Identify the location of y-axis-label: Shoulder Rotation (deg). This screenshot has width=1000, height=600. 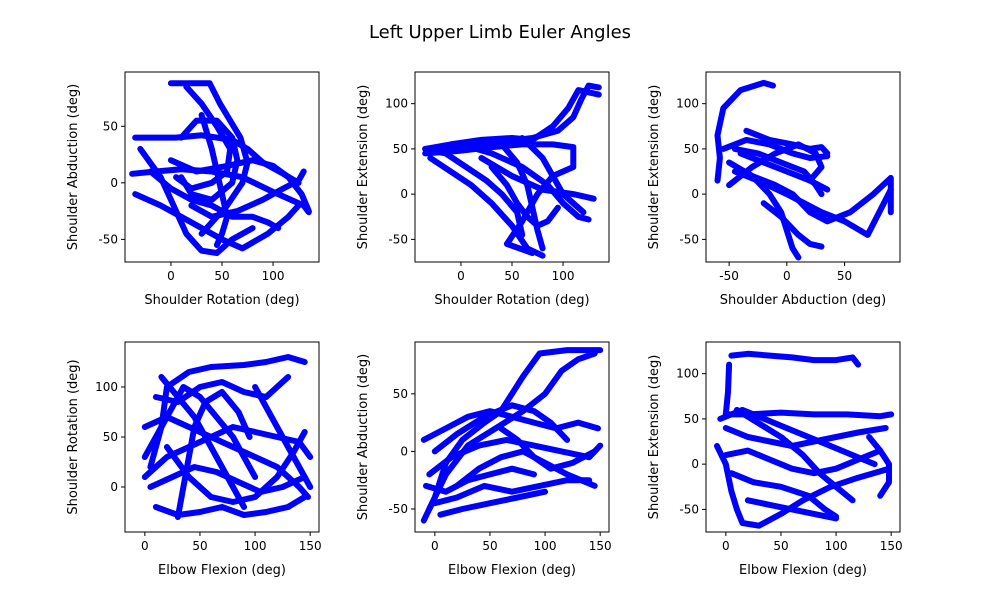
(73, 436).